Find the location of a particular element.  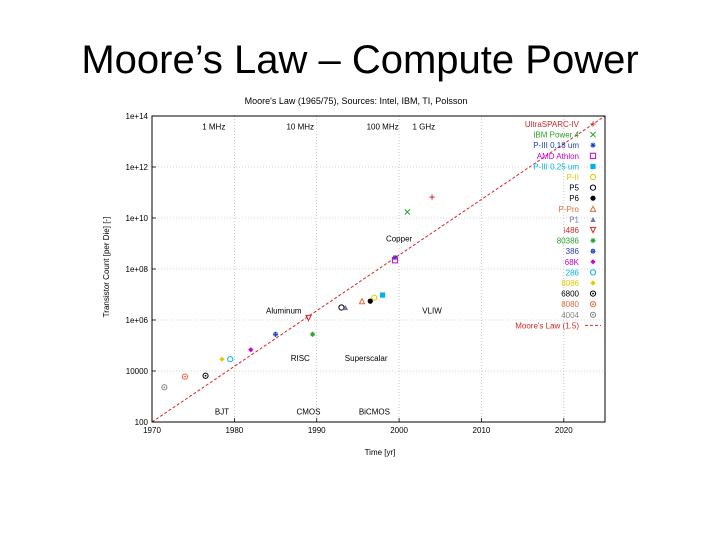

legend-label: P-Pro is located at coordinates (569, 209).